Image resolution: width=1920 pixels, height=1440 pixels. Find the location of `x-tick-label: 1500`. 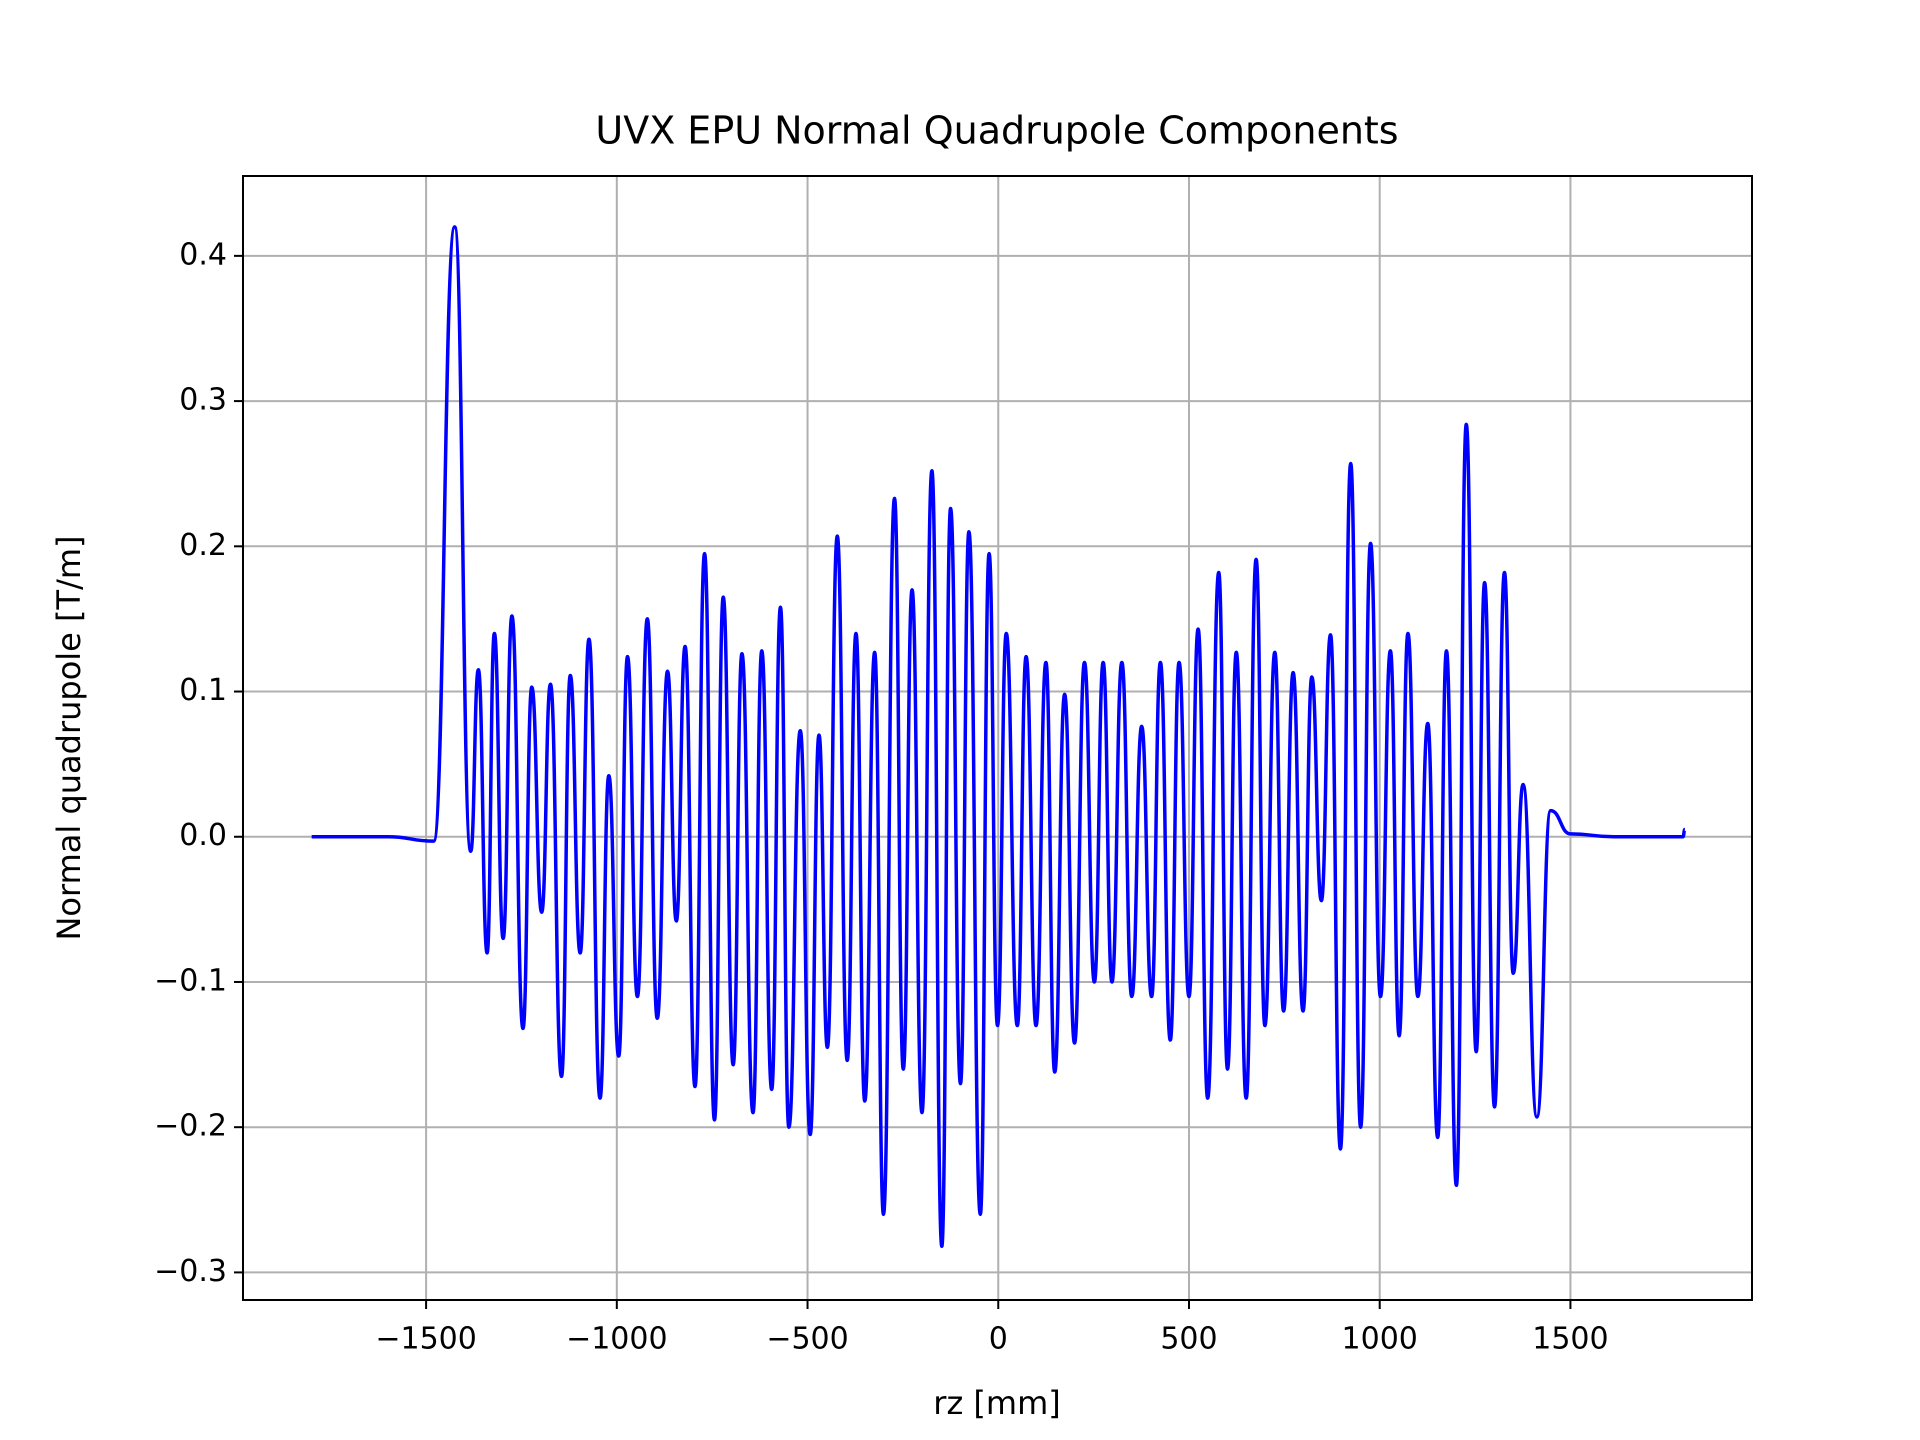

x-tick-label: 1500 is located at coordinates (1570, 1339).